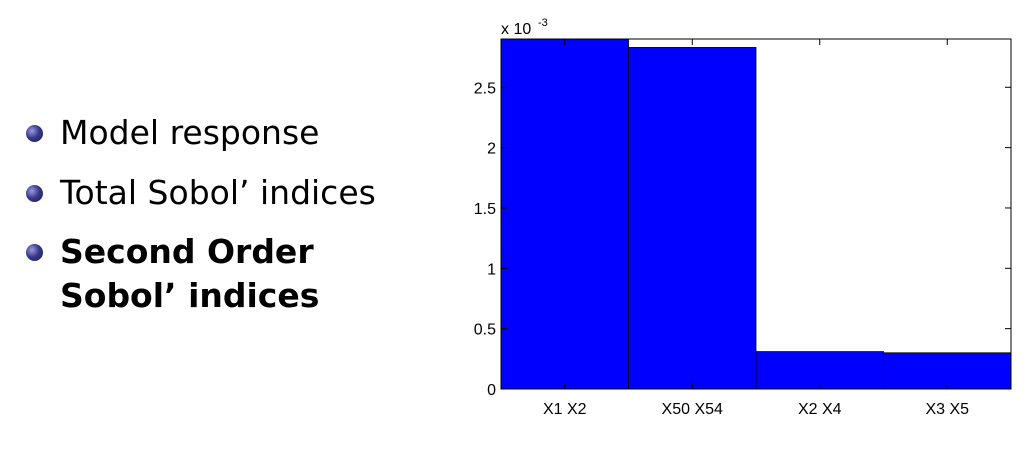 The image size is (1032, 462). I want to click on y-tick-label-4: 2, so click(491, 149).